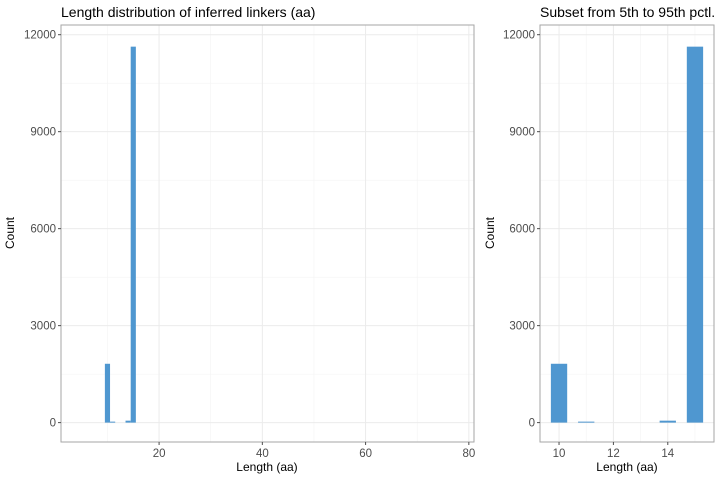  What do you see at coordinates (266, 467) in the screenshot?
I see `left-x-axis-label: Length (aa)` at bounding box center [266, 467].